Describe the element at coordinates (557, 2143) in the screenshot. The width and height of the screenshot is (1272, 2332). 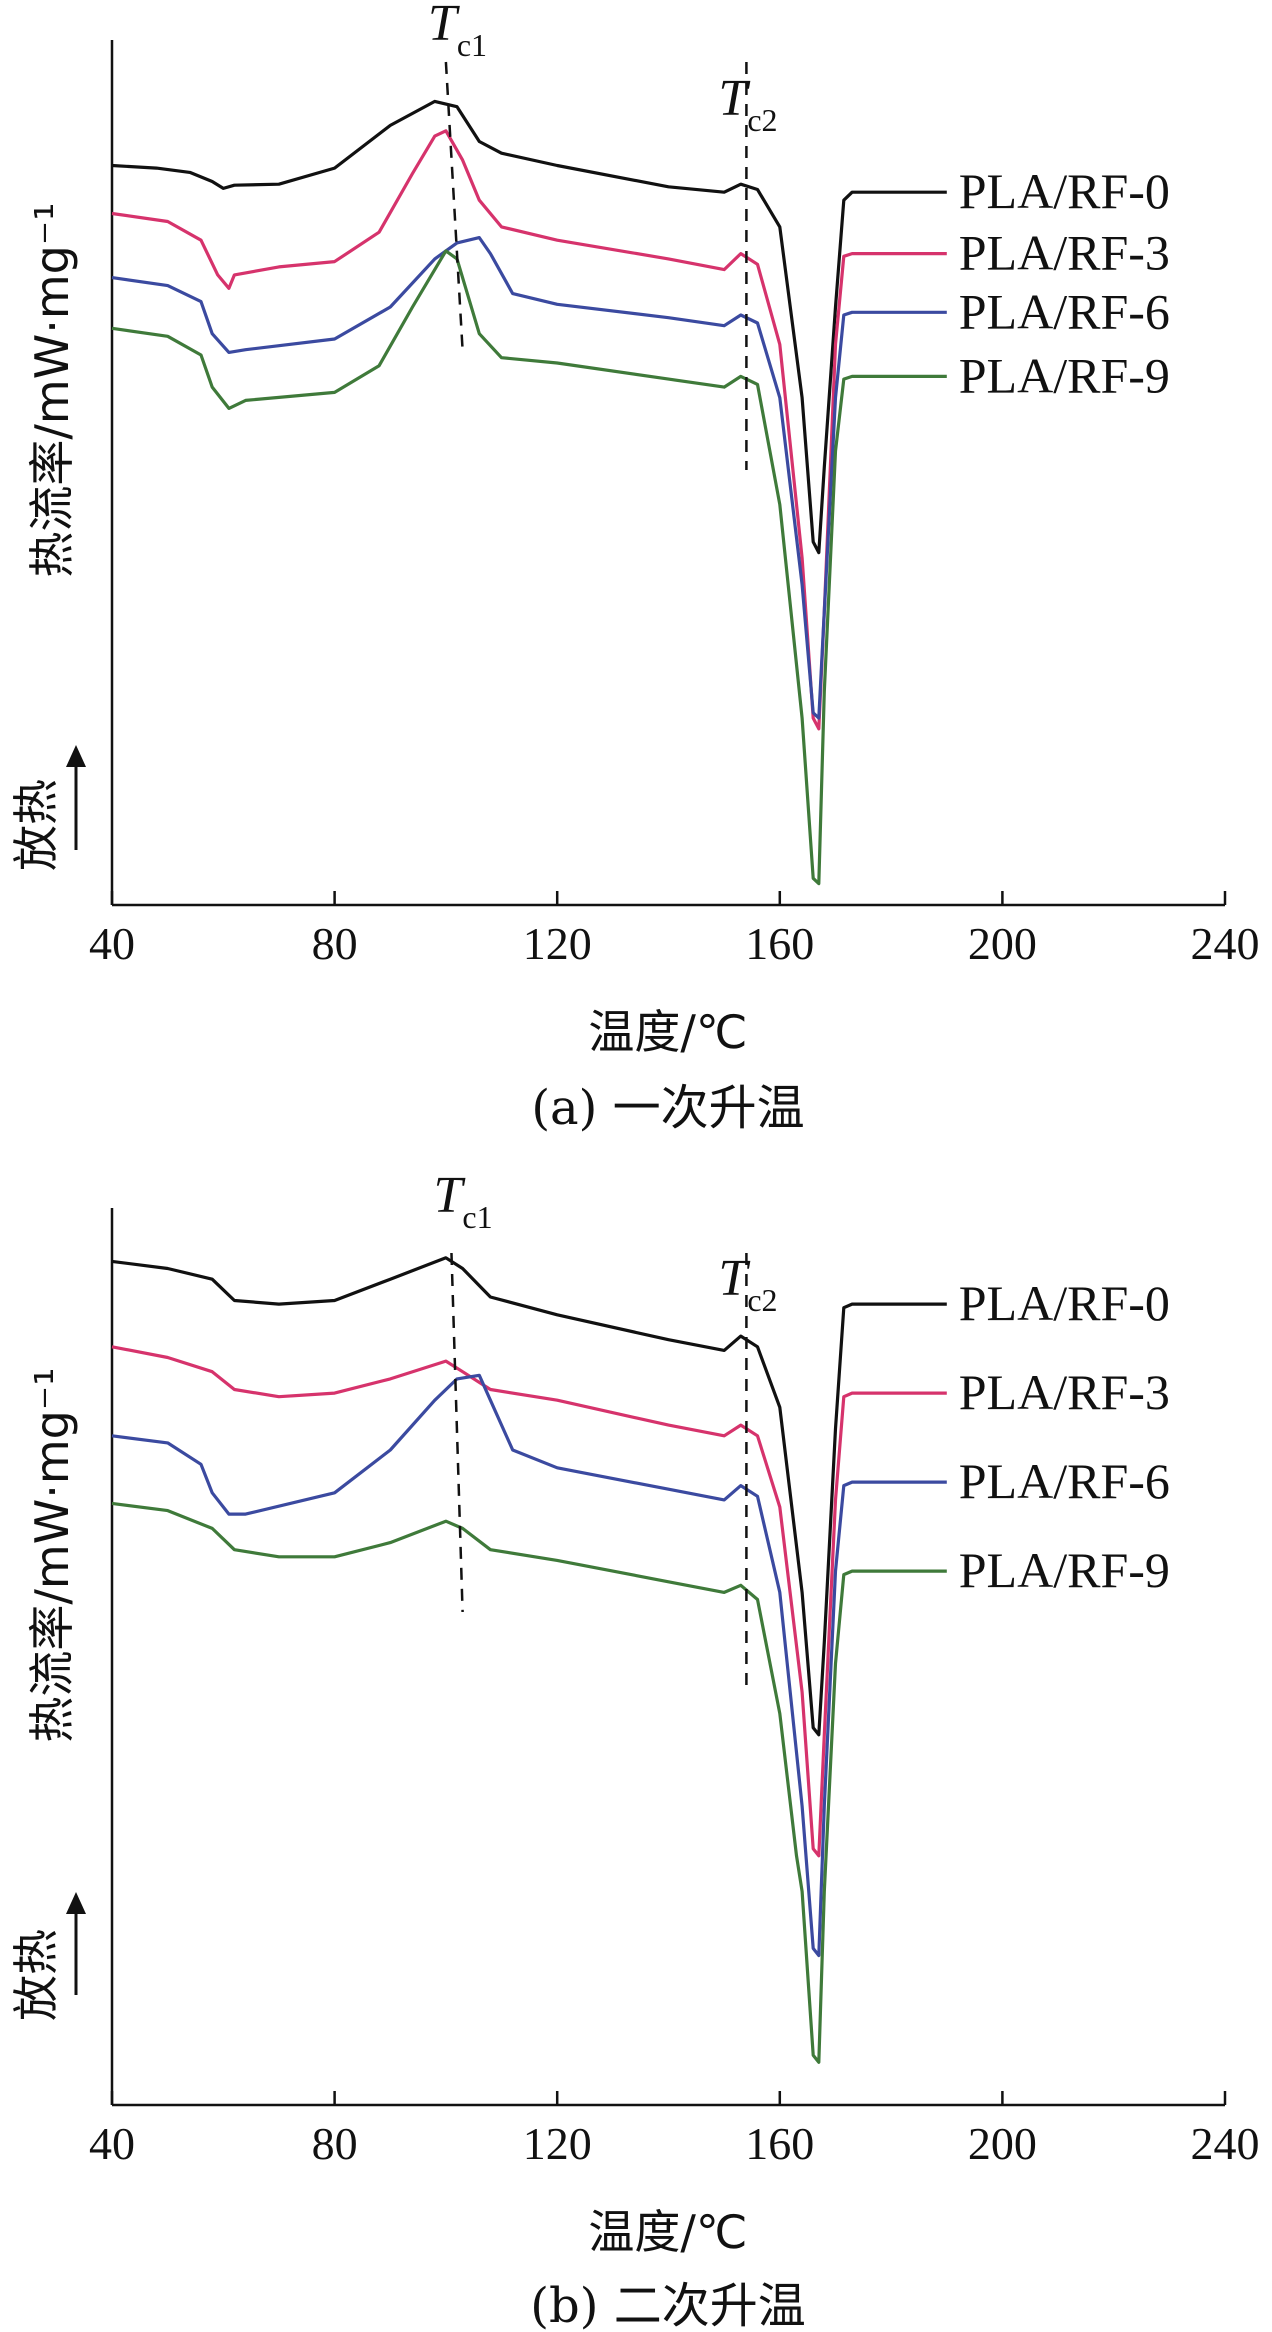
I see `panel-b-x-tick-label: 120` at that location.